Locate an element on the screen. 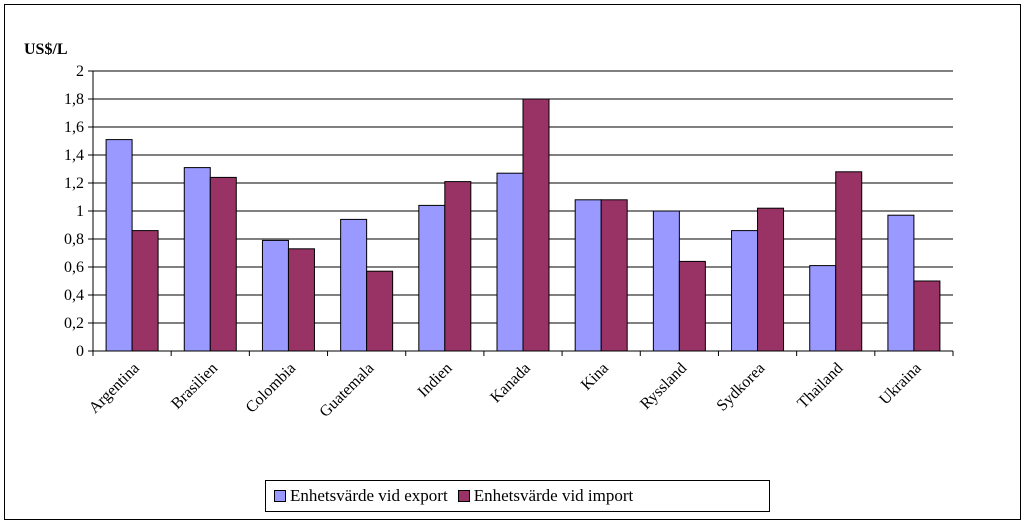  legend-item-export: Enhetsvärde vid export is located at coordinates (361, 496).